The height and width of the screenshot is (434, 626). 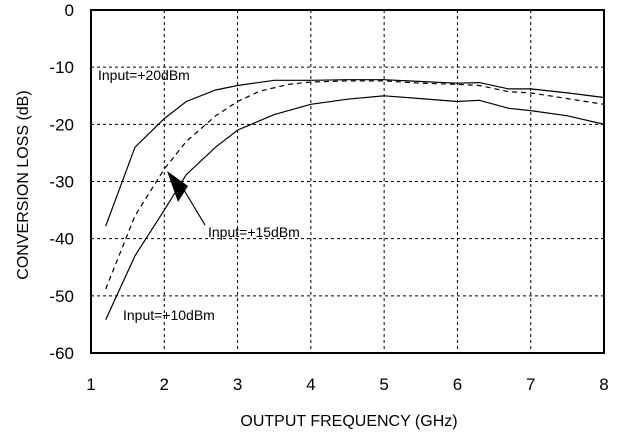 I want to click on x-tick-label: 4, so click(x=310, y=384).